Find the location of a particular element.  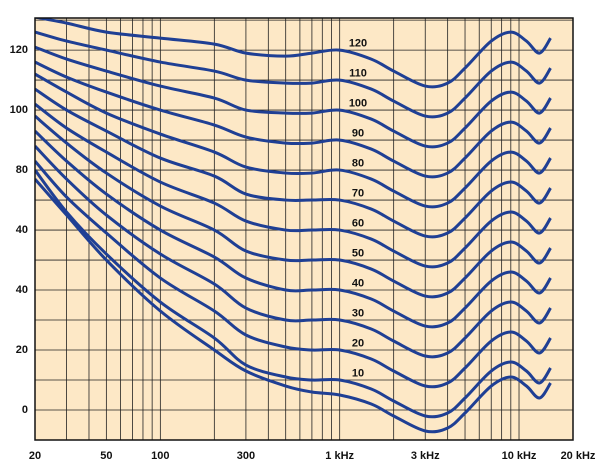

x-tick-label: 20 is located at coordinates (35, 456).